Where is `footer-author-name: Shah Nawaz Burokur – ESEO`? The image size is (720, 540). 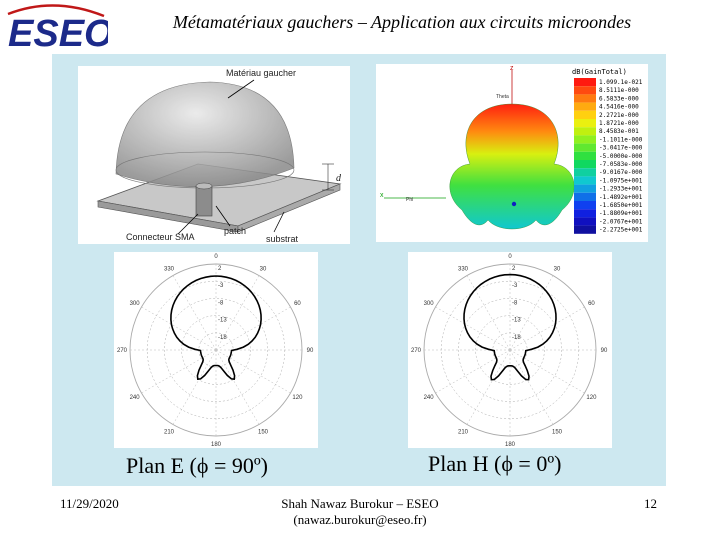
footer-author-name: Shah Nawaz Burokur – ESEO is located at coordinates (360, 503).